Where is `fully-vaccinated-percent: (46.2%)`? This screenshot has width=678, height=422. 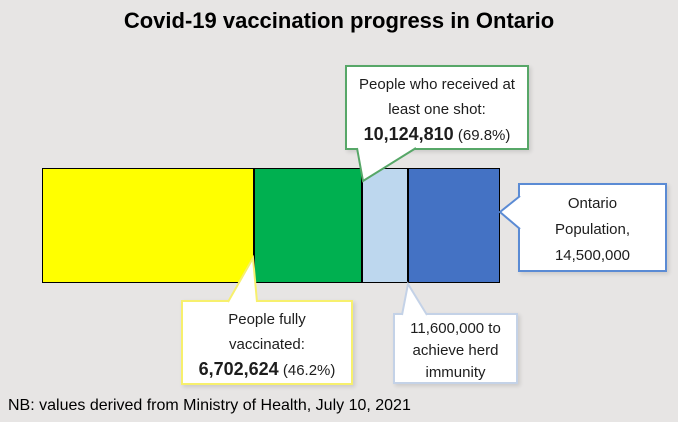
fully-vaccinated-percent: (46.2%) is located at coordinates (307, 370).